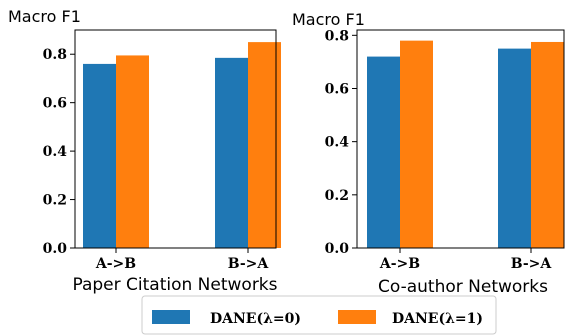 This screenshot has height=335, width=568. I want to click on x-axis-label: Paper Citation Networks, so click(174, 285).